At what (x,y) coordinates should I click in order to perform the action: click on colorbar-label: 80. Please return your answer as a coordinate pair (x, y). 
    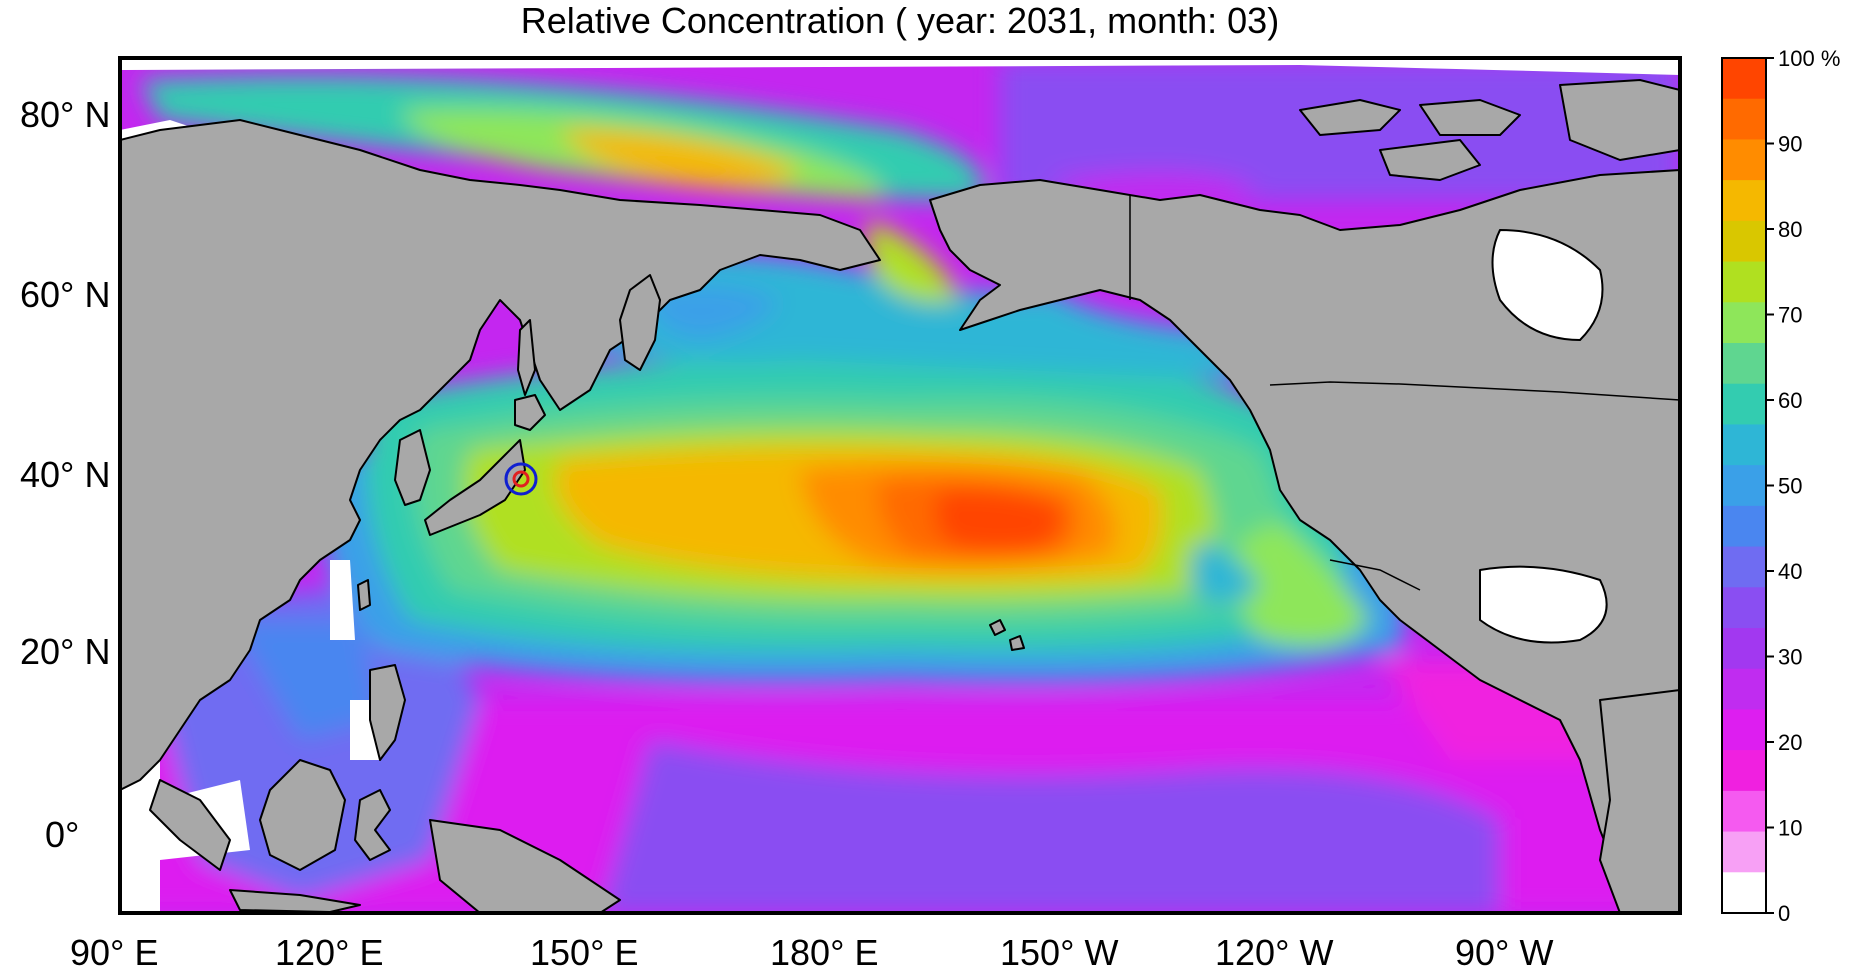
    Looking at the image, I should click on (1790, 229).